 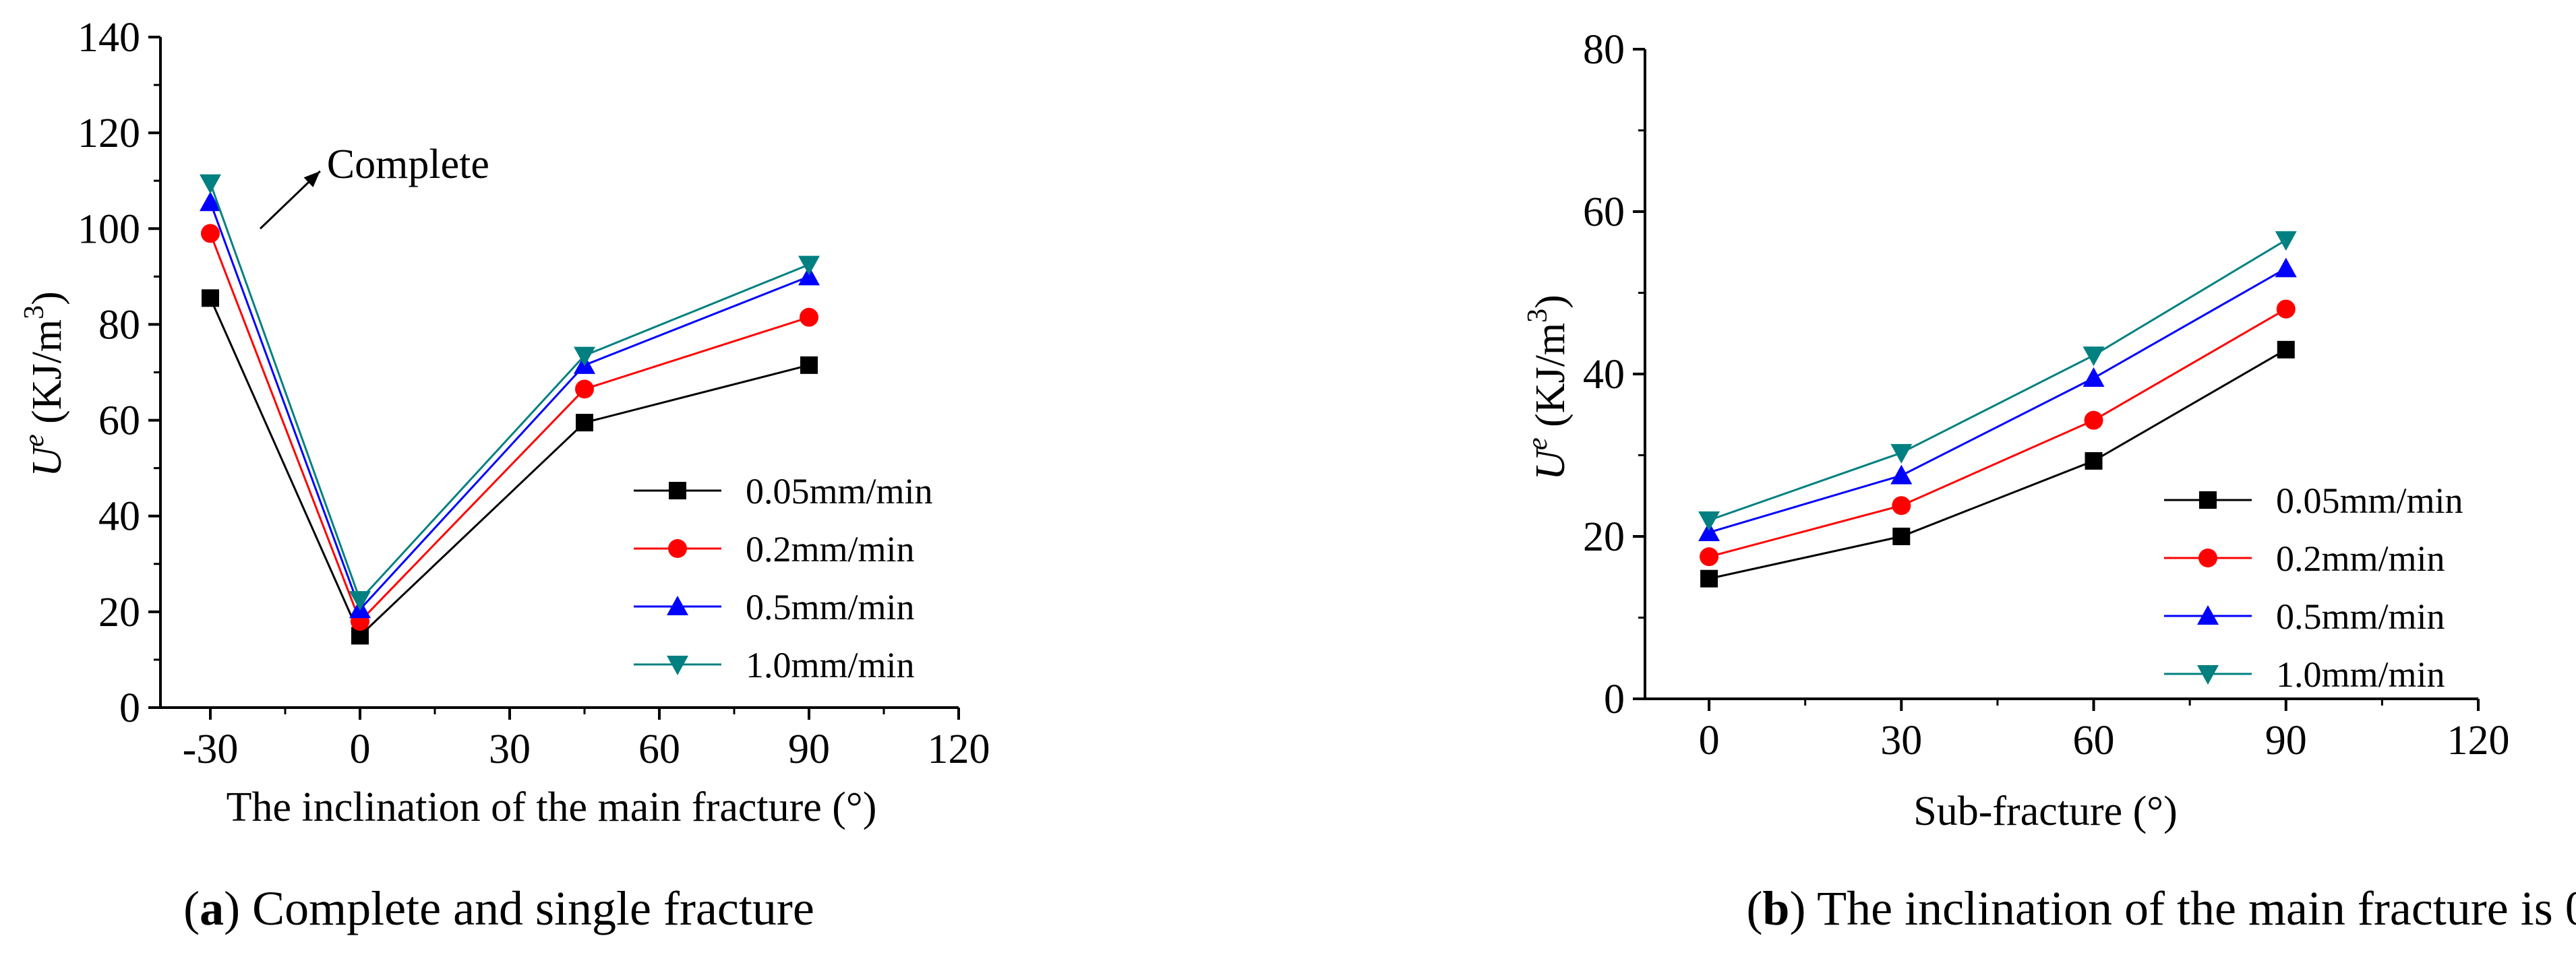 I want to click on chart-a-x-axis-title: The inclination of the main fracture (°), so click(x=552, y=807).